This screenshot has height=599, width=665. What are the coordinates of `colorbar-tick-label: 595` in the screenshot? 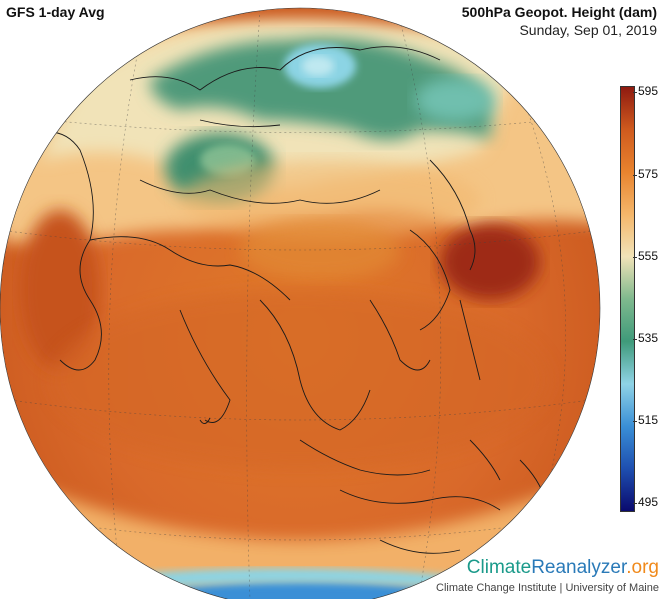 It's located at (648, 91).